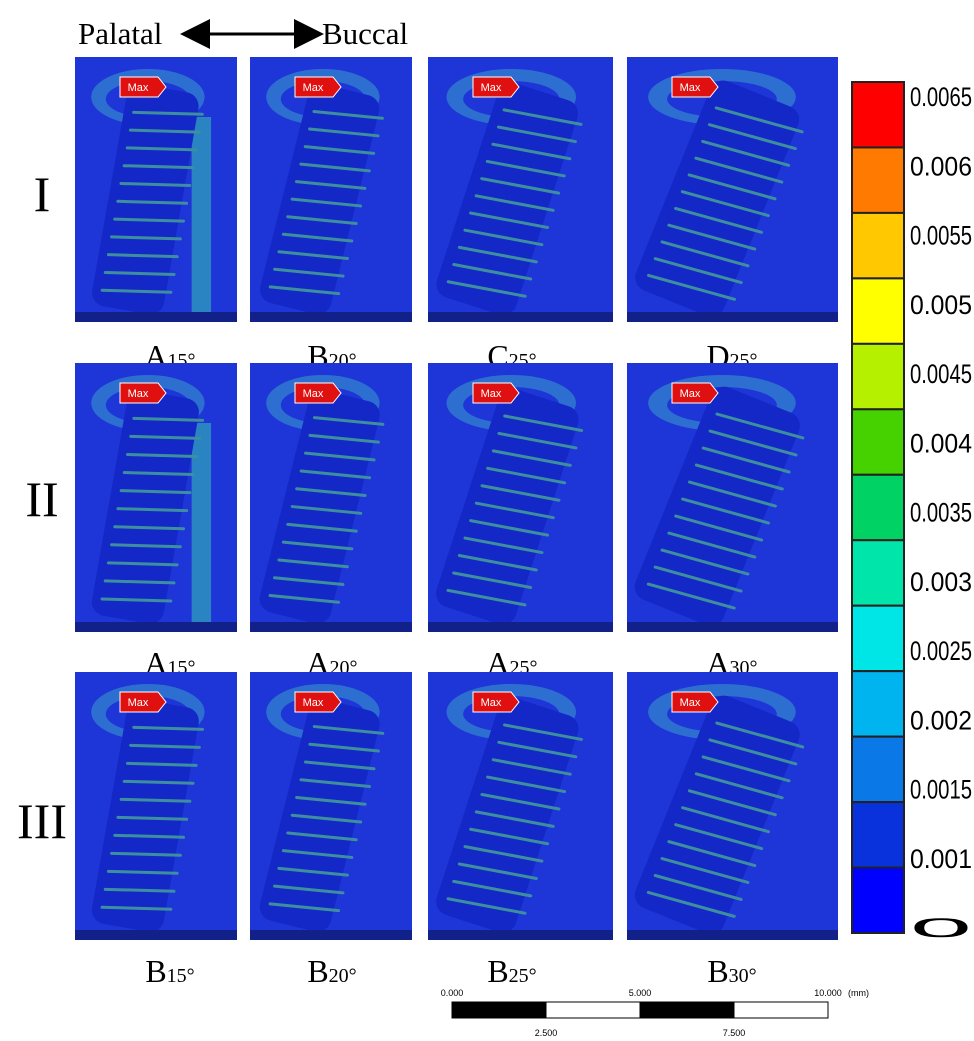 This screenshot has width=974, height=1041. Describe the element at coordinates (743, 976) in the screenshot. I see `panel-angle: 30°` at that location.